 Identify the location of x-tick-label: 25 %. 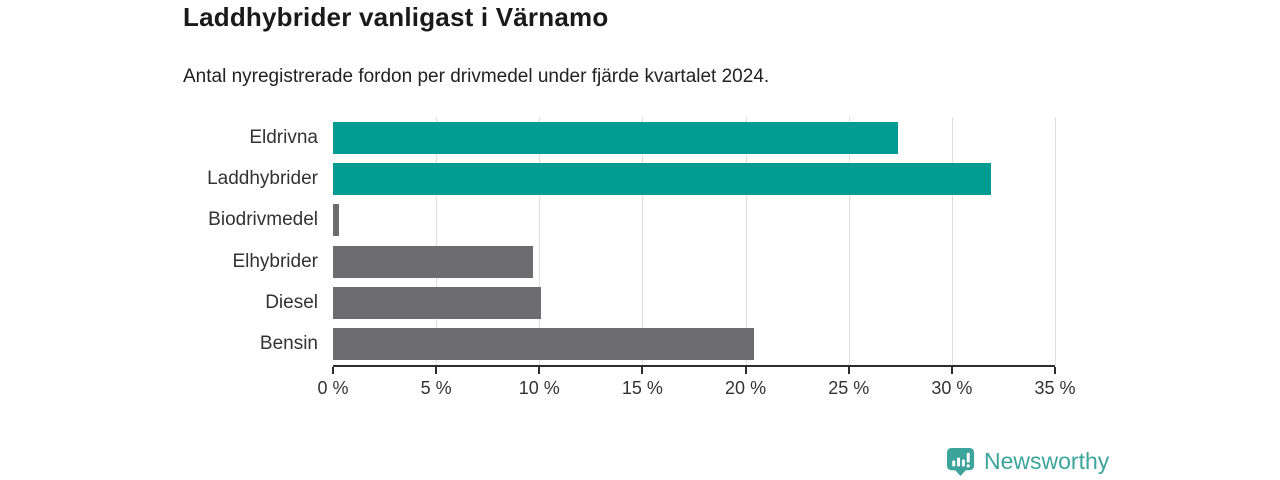
(849, 388).